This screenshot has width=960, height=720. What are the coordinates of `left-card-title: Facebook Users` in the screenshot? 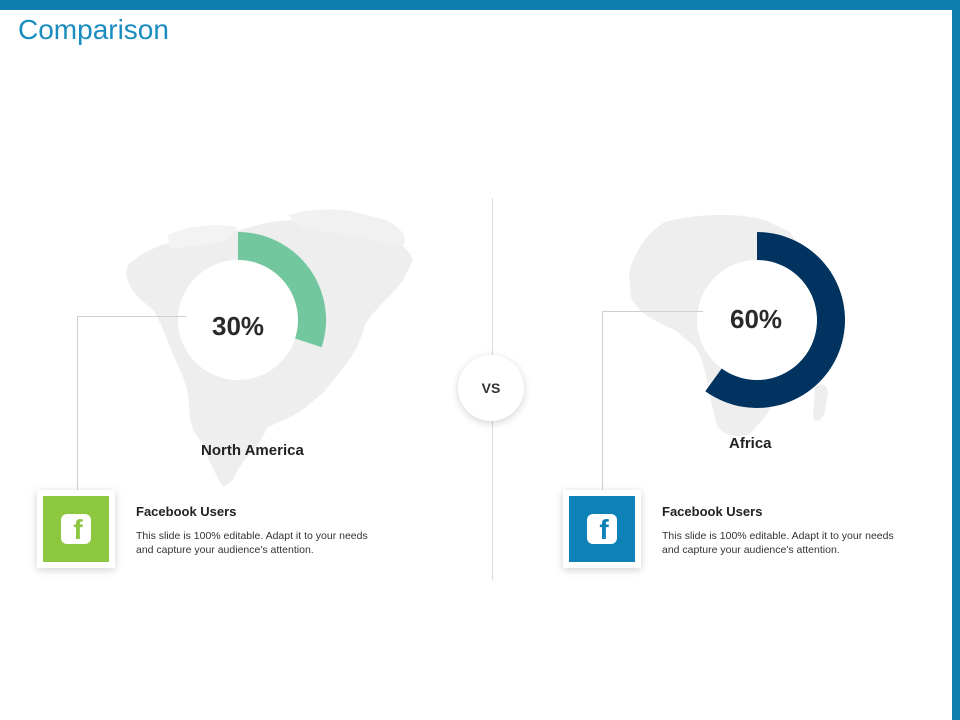 It's located at (186, 511).